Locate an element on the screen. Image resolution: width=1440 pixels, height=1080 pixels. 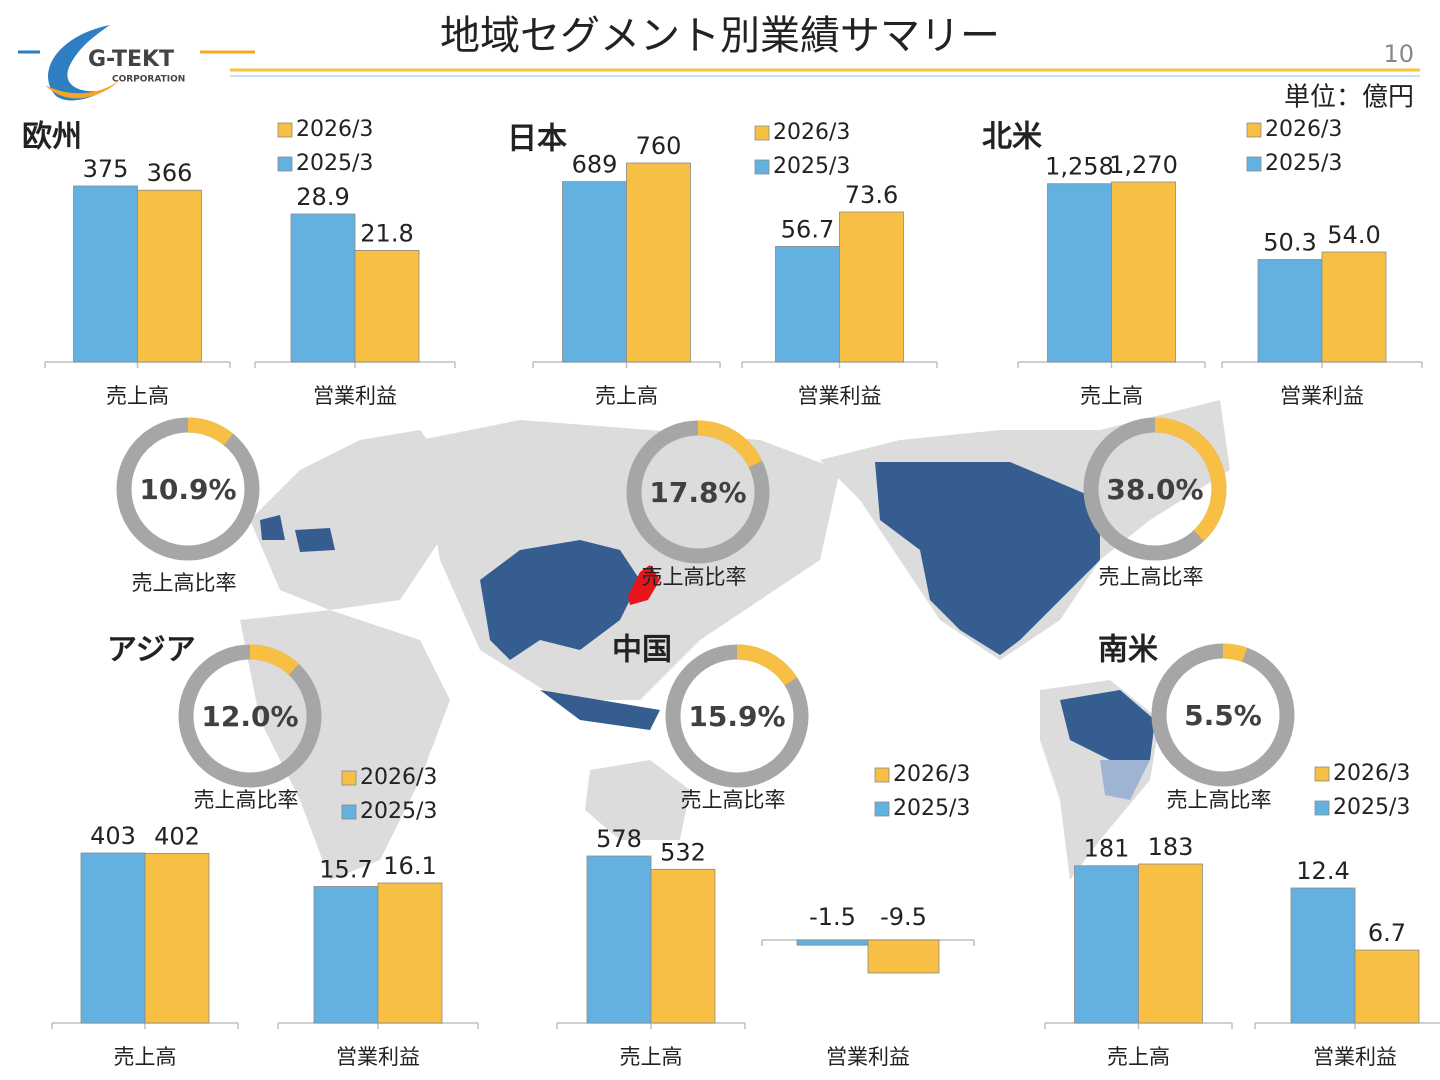
region-title: 中国 is located at coordinates (642, 650).